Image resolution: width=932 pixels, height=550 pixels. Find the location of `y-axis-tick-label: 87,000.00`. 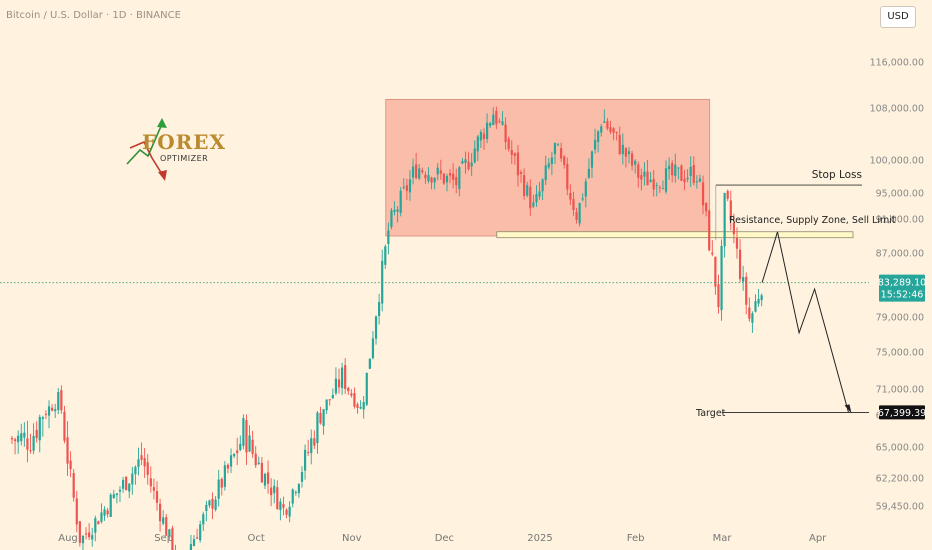

y-axis-tick-label: 87,000.00 is located at coordinates (900, 254).